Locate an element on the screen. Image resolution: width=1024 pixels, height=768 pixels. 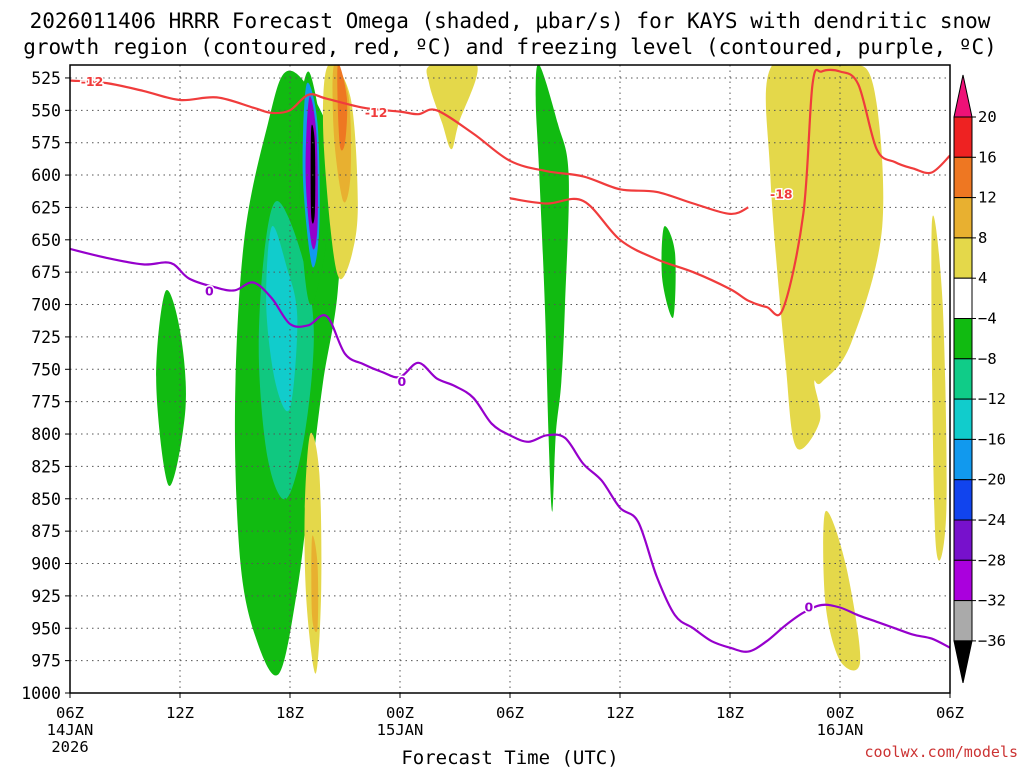
y-tick-label: 725 is located at coordinates (46, 337).